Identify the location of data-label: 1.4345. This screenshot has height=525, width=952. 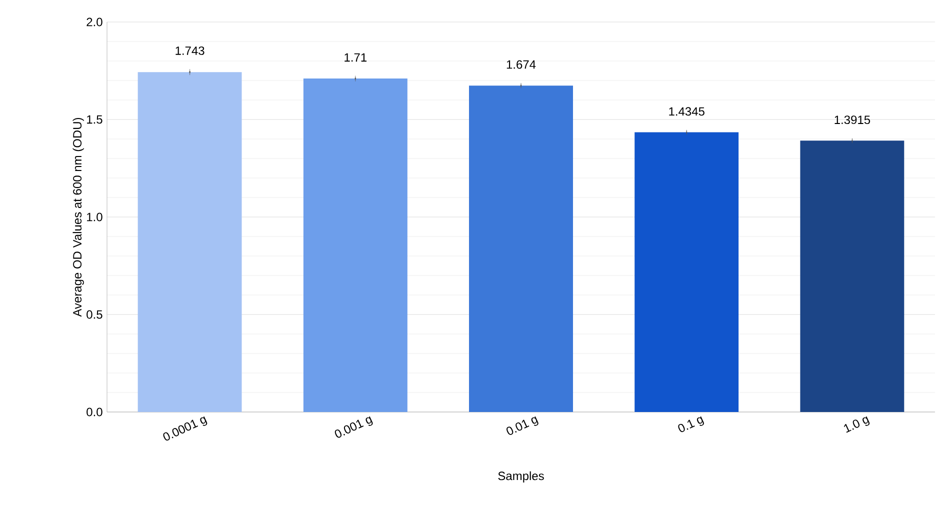
(686, 111).